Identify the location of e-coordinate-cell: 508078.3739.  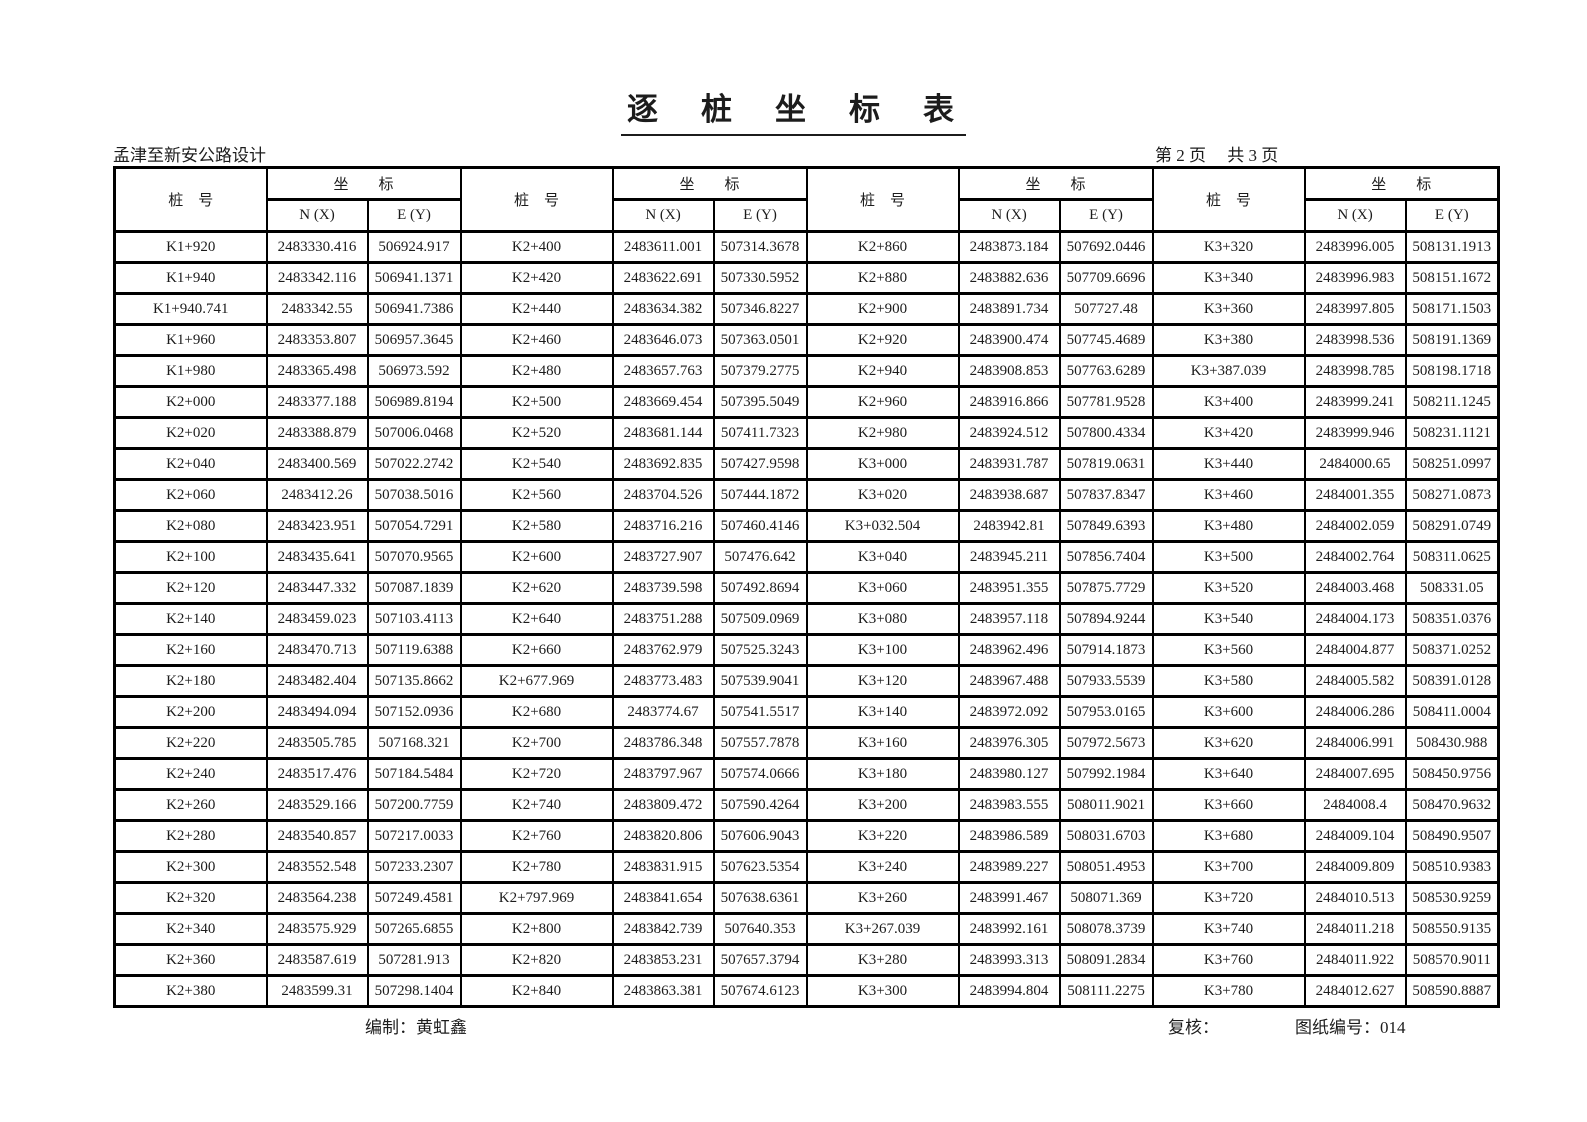
(1106, 929).